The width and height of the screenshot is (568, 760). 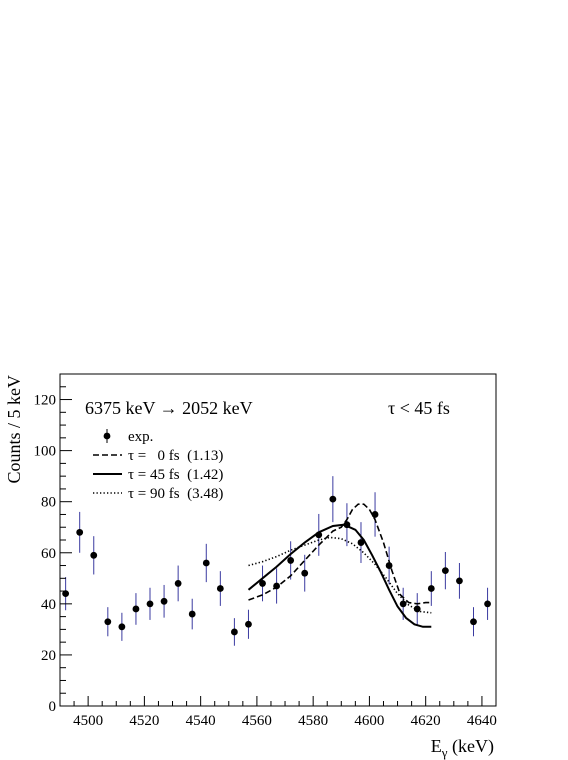 What do you see at coordinates (257, 721) in the screenshot?
I see `x-tick-label: 4560` at bounding box center [257, 721].